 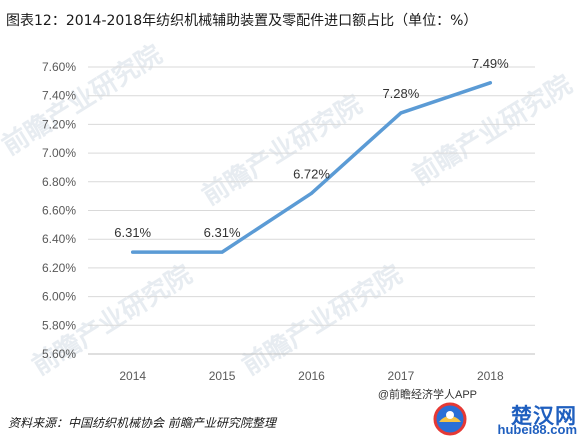 I want to click on x-axis-tick-labels: 2014 2015 2016 2017 2018, so click(x=311, y=376).